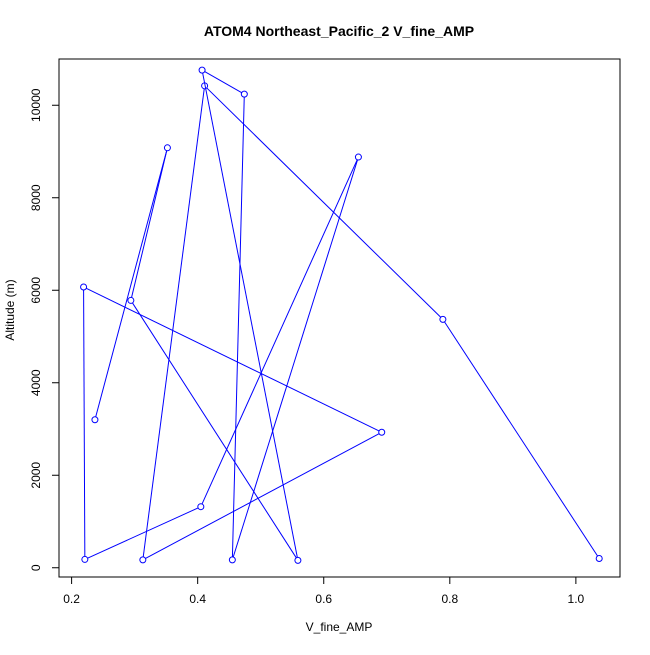 This screenshot has width=650, height=655. What do you see at coordinates (576, 599) in the screenshot?
I see `x-tick-label: 1.0` at bounding box center [576, 599].